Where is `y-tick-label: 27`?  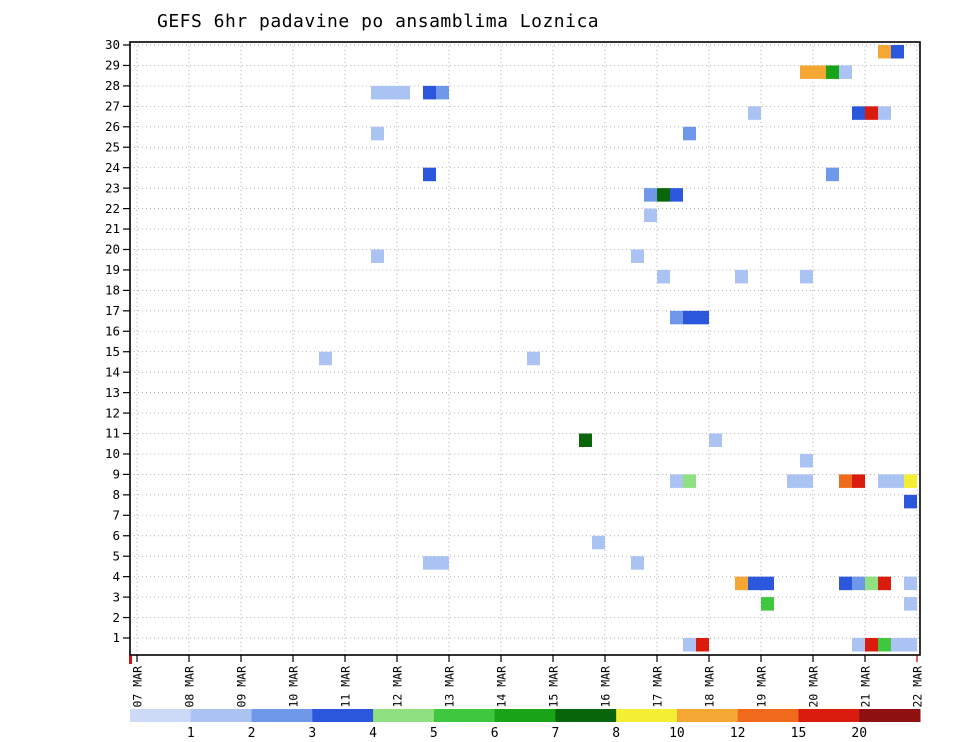
y-tick-label: 27 is located at coordinates (112, 106).